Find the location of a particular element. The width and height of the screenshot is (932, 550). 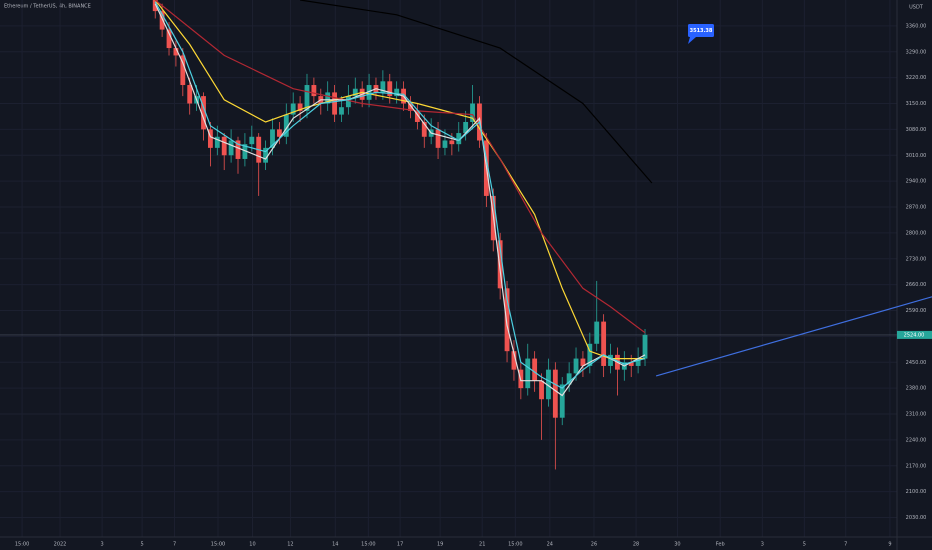

y-tick-label: 2940.00 is located at coordinates (916, 182).